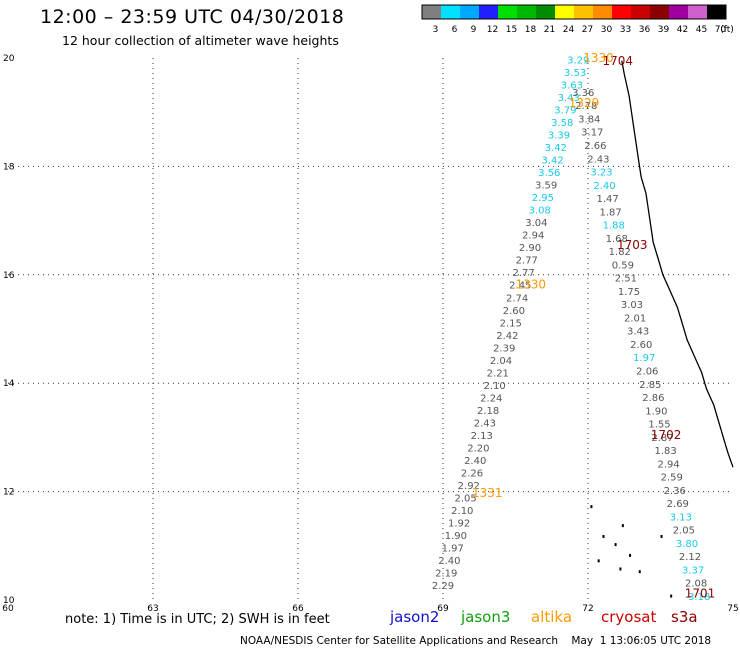 This screenshot has height=650, width=740. I want to click on color-scale: 3 6 9 12 15 18 21 24 27 30 33 36 39 42 45 70(ft), so click(577, 19).